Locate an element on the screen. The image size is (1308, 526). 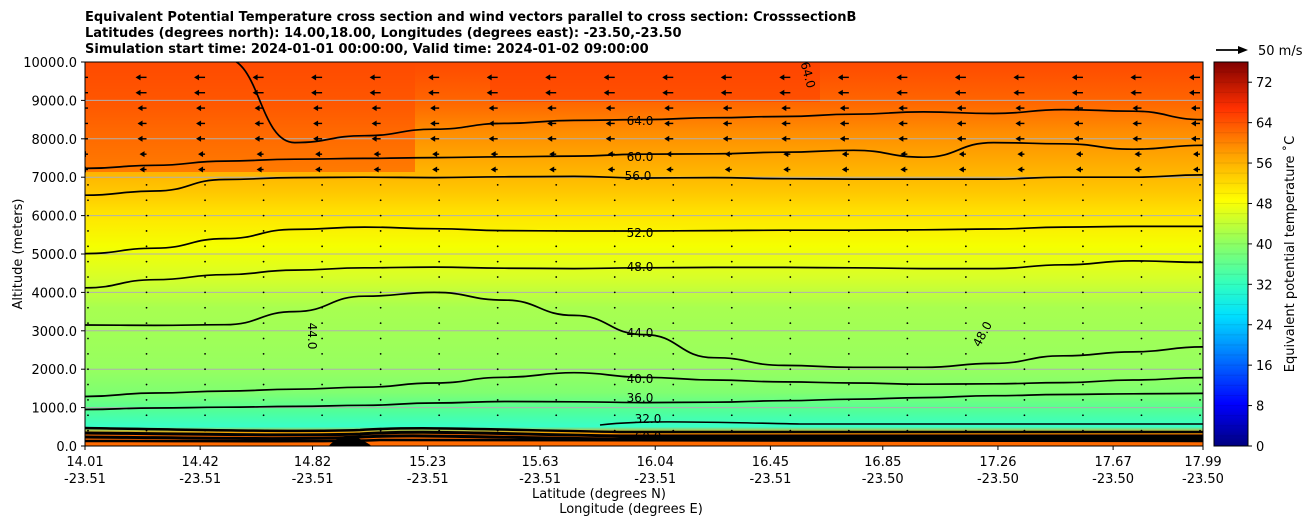
y-tick-label: 3000.0 is located at coordinates (55, 332).